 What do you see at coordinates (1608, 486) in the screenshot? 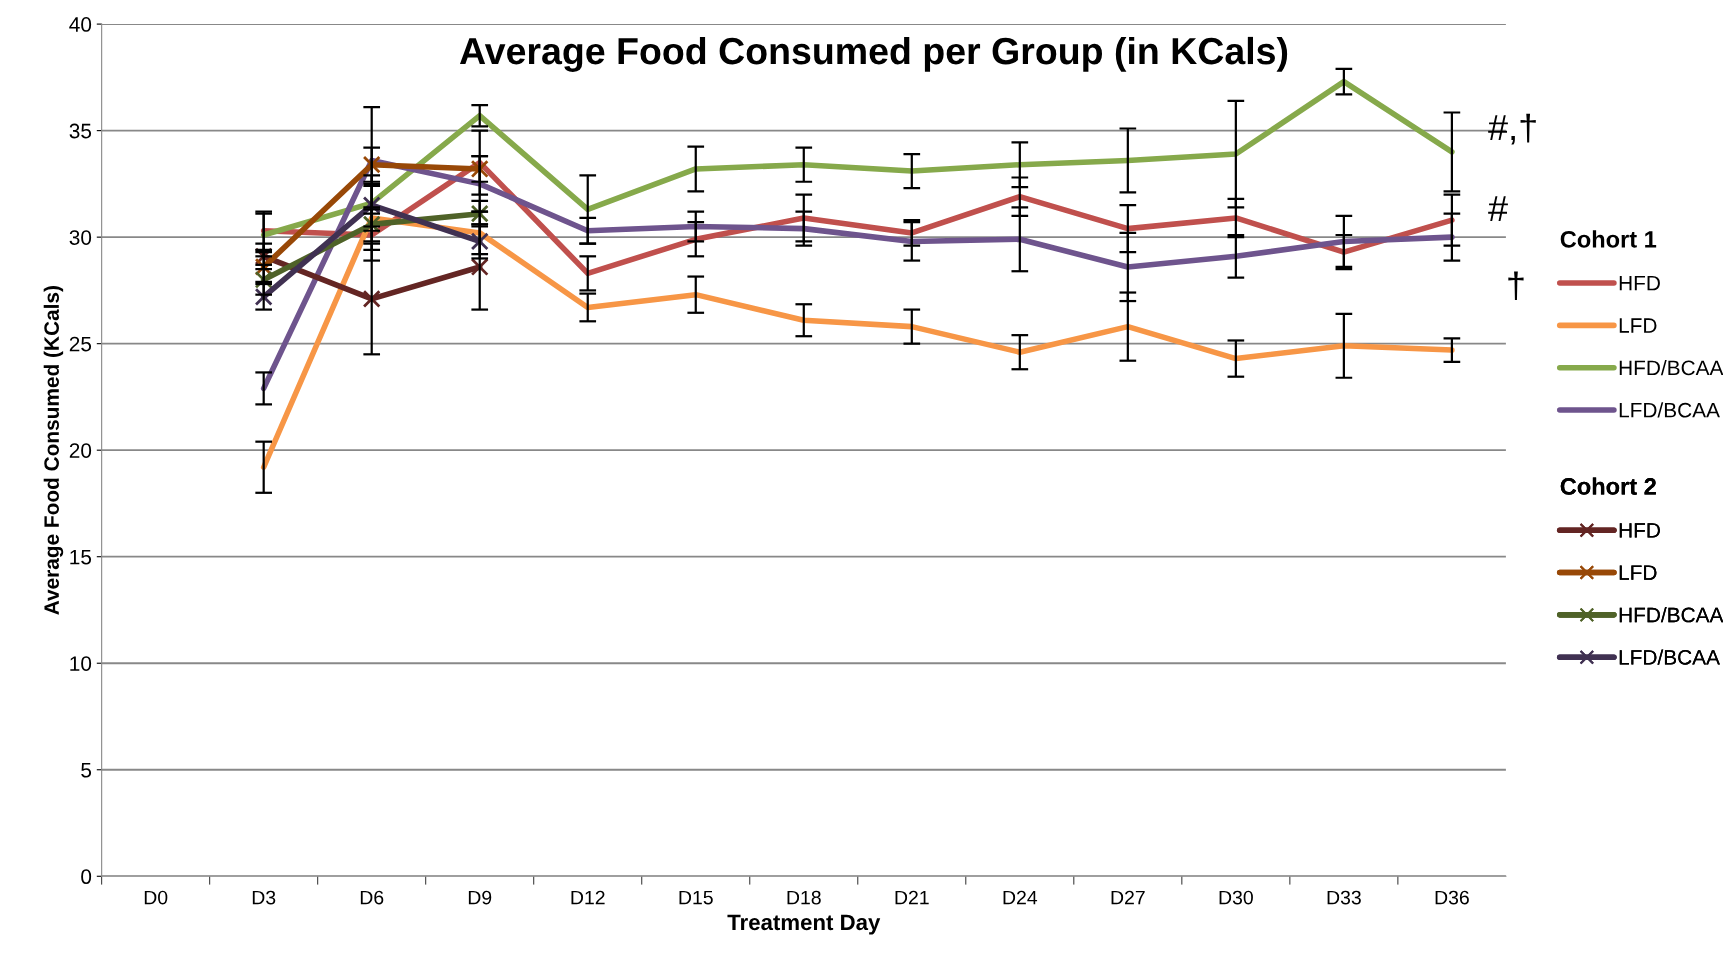
I see `text: Cohort 2` at bounding box center [1608, 486].